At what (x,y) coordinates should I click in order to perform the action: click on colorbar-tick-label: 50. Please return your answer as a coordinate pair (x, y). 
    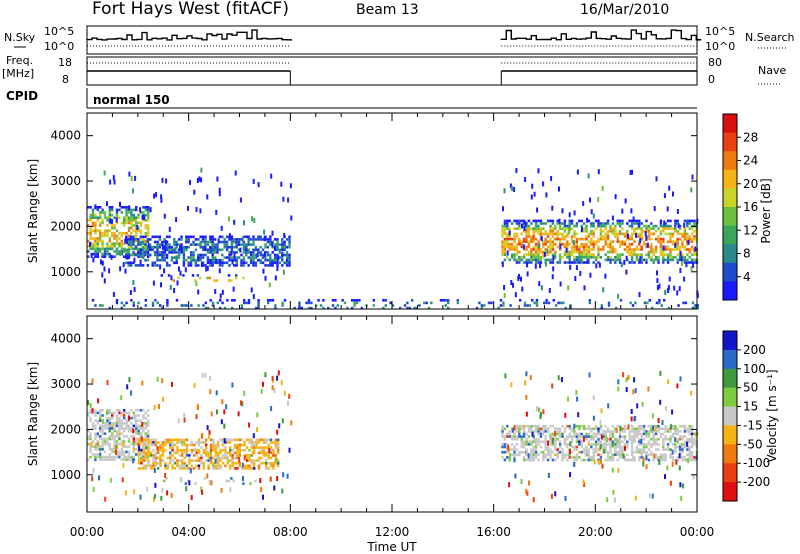
    Looking at the image, I should click on (750, 388).